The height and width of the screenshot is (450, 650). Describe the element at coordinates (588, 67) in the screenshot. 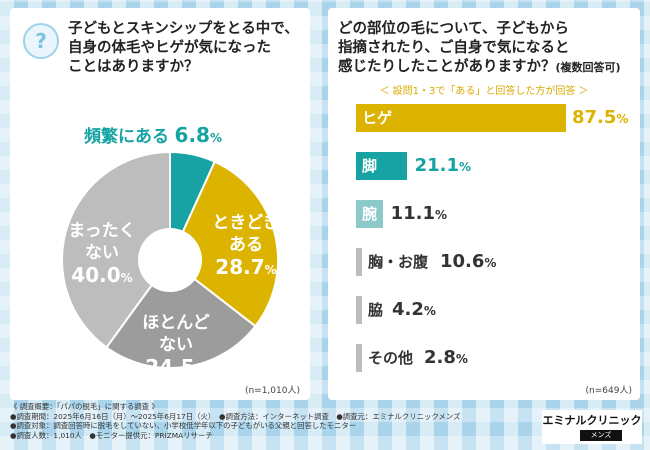

I see `right-question-suffix: (複数回答可)` at that location.